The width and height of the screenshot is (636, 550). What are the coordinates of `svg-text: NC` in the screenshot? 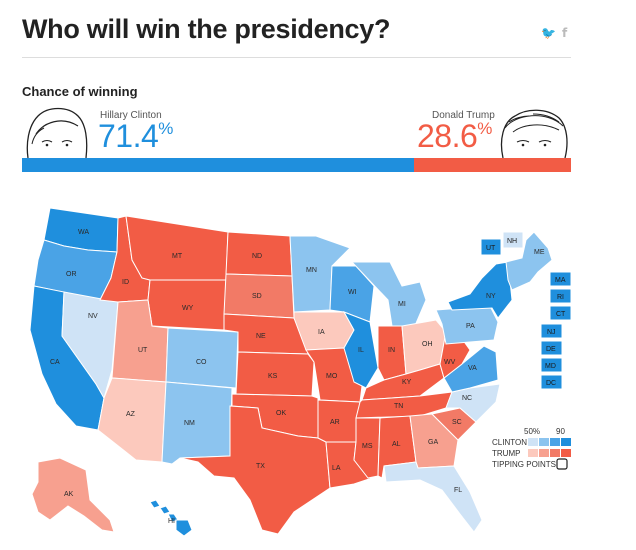 It's located at (467, 398).